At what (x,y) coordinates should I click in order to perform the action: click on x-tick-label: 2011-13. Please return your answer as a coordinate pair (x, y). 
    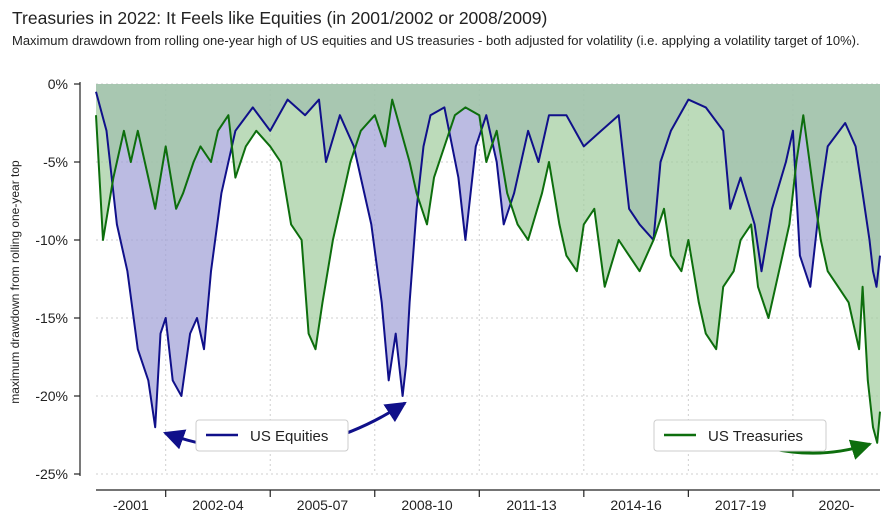
    Looking at the image, I should click on (531, 505).